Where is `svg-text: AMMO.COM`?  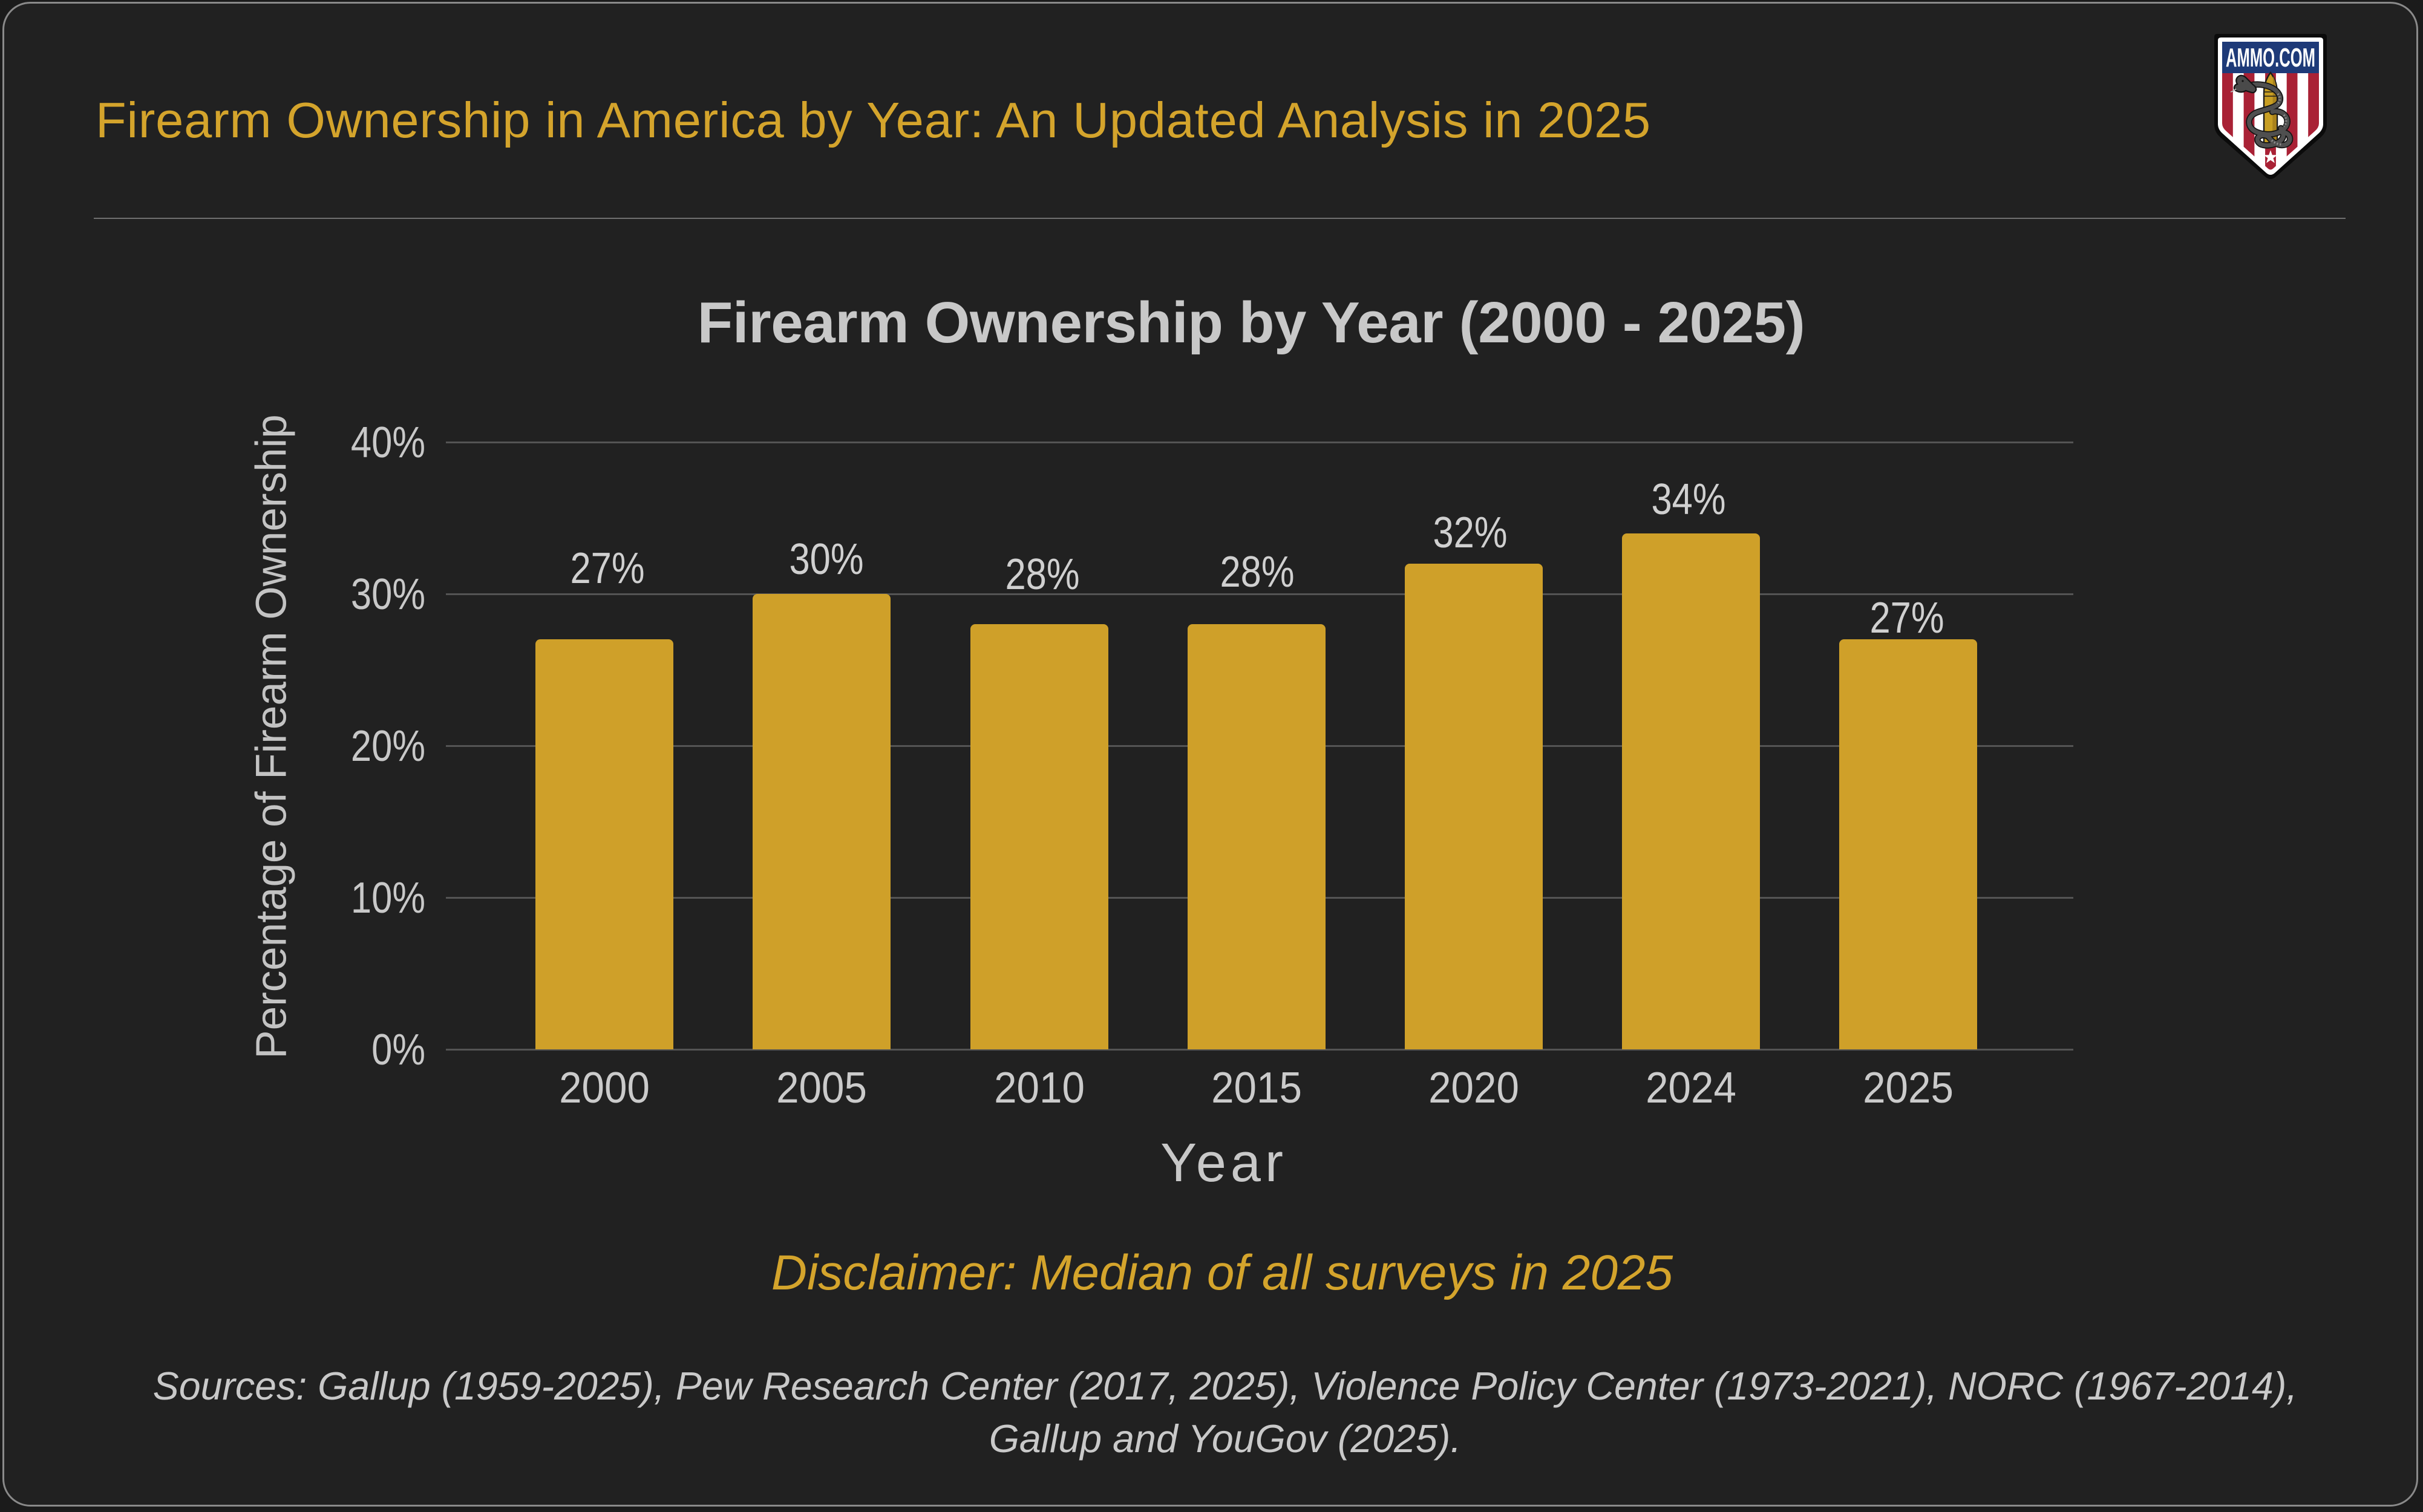 svg-text: AMMO.COM is located at coordinates (2270, 58).